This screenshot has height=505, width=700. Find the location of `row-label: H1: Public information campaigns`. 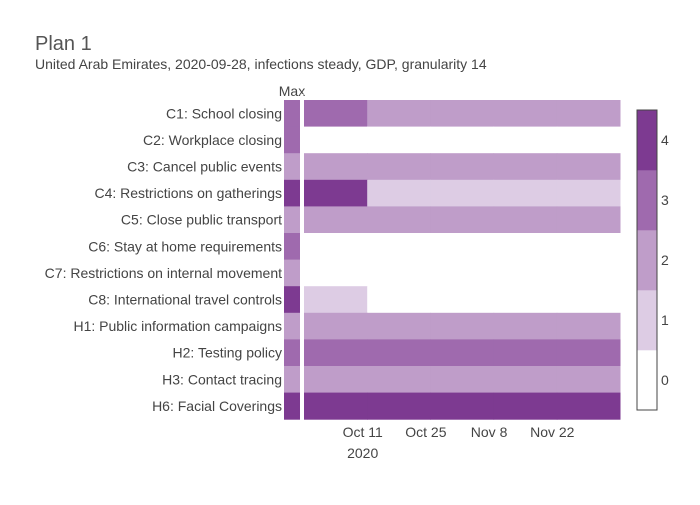

row-label: H1: Public information campaigns is located at coordinates (177, 326).